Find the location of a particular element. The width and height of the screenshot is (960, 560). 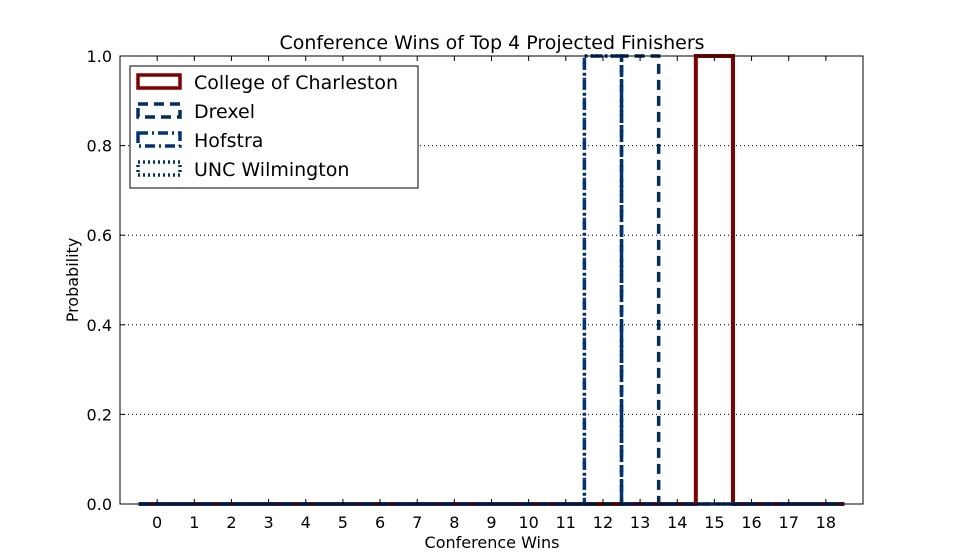

x-tick-label: 17 is located at coordinates (789, 522).